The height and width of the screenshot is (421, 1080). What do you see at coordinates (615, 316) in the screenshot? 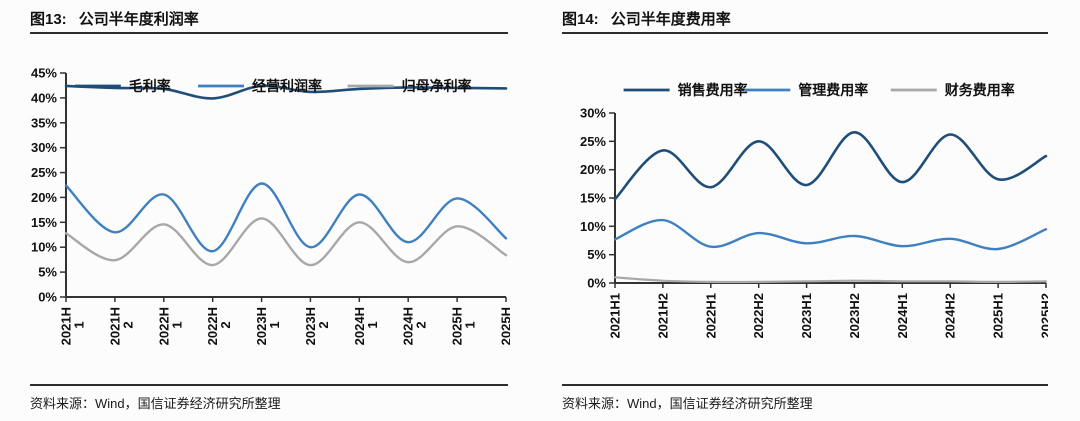
I see `x-axis-label: 2021H1` at bounding box center [615, 316].